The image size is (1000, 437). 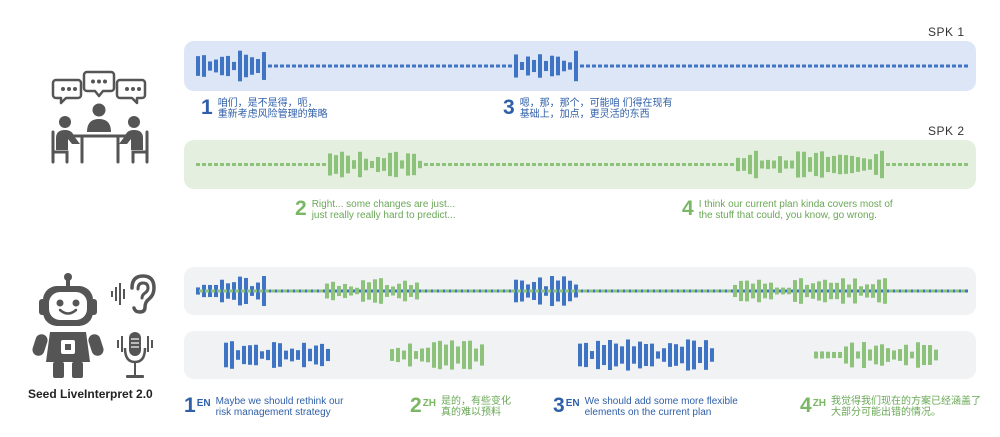 I want to click on caption-number: 2, so click(x=301, y=208).